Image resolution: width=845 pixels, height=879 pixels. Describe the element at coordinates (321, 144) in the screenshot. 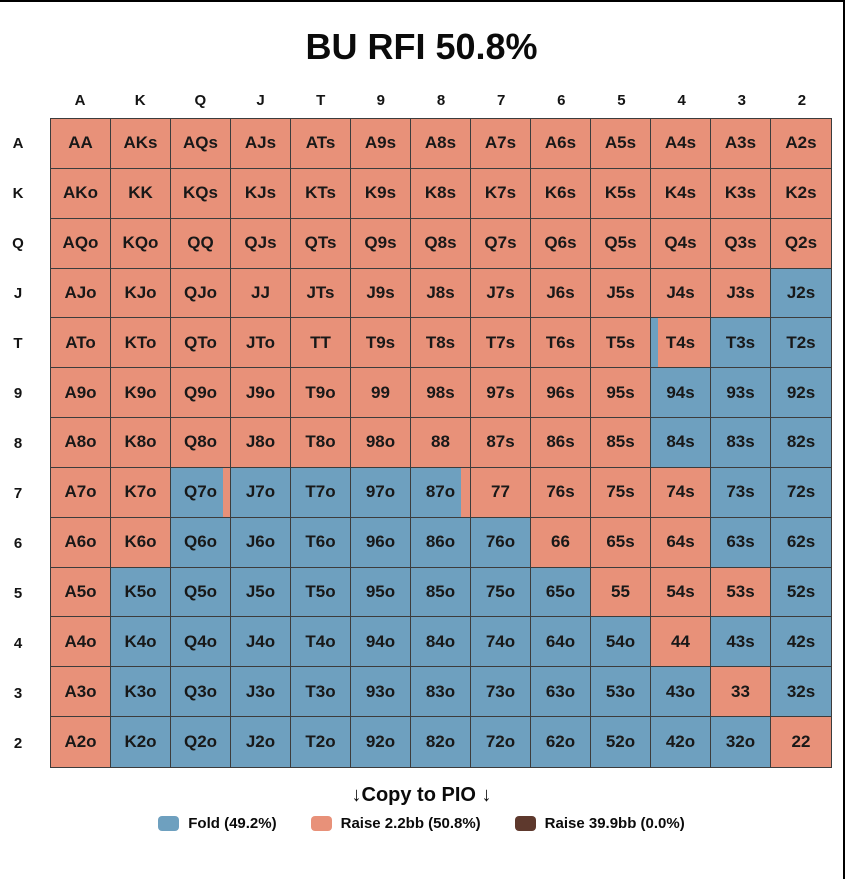

I see `hand-cell-ATs: ATs` at that location.